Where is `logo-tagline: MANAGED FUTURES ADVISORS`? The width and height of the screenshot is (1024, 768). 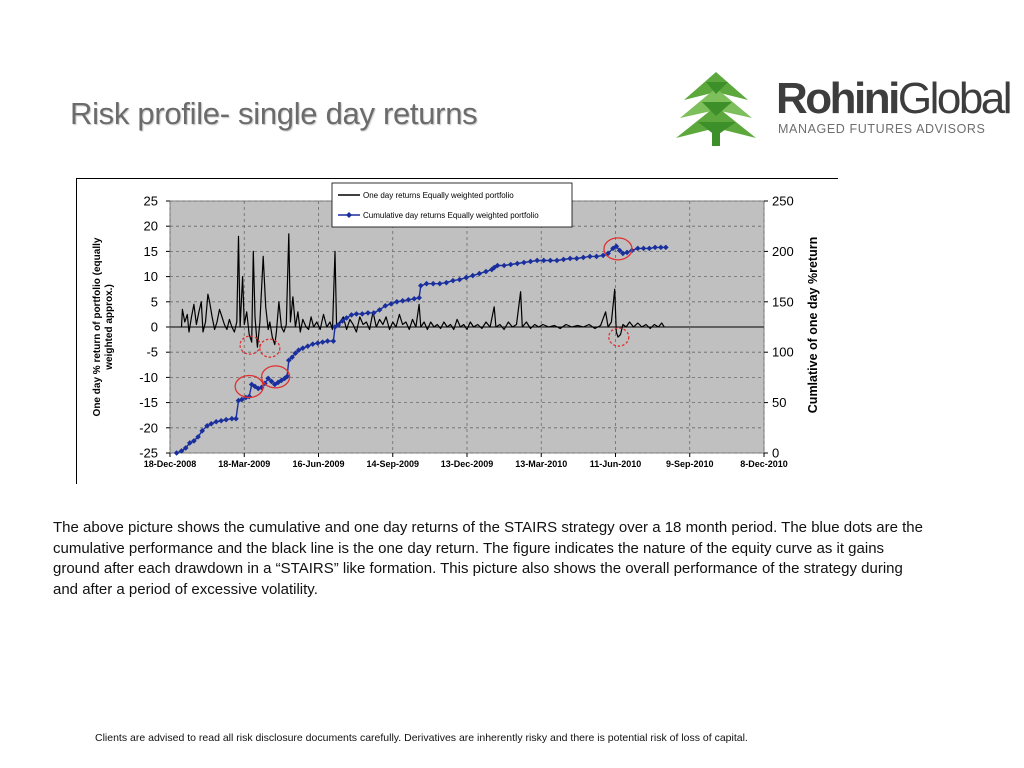 logo-tagline: MANAGED FUTURES ADVISORS is located at coordinates (882, 129).